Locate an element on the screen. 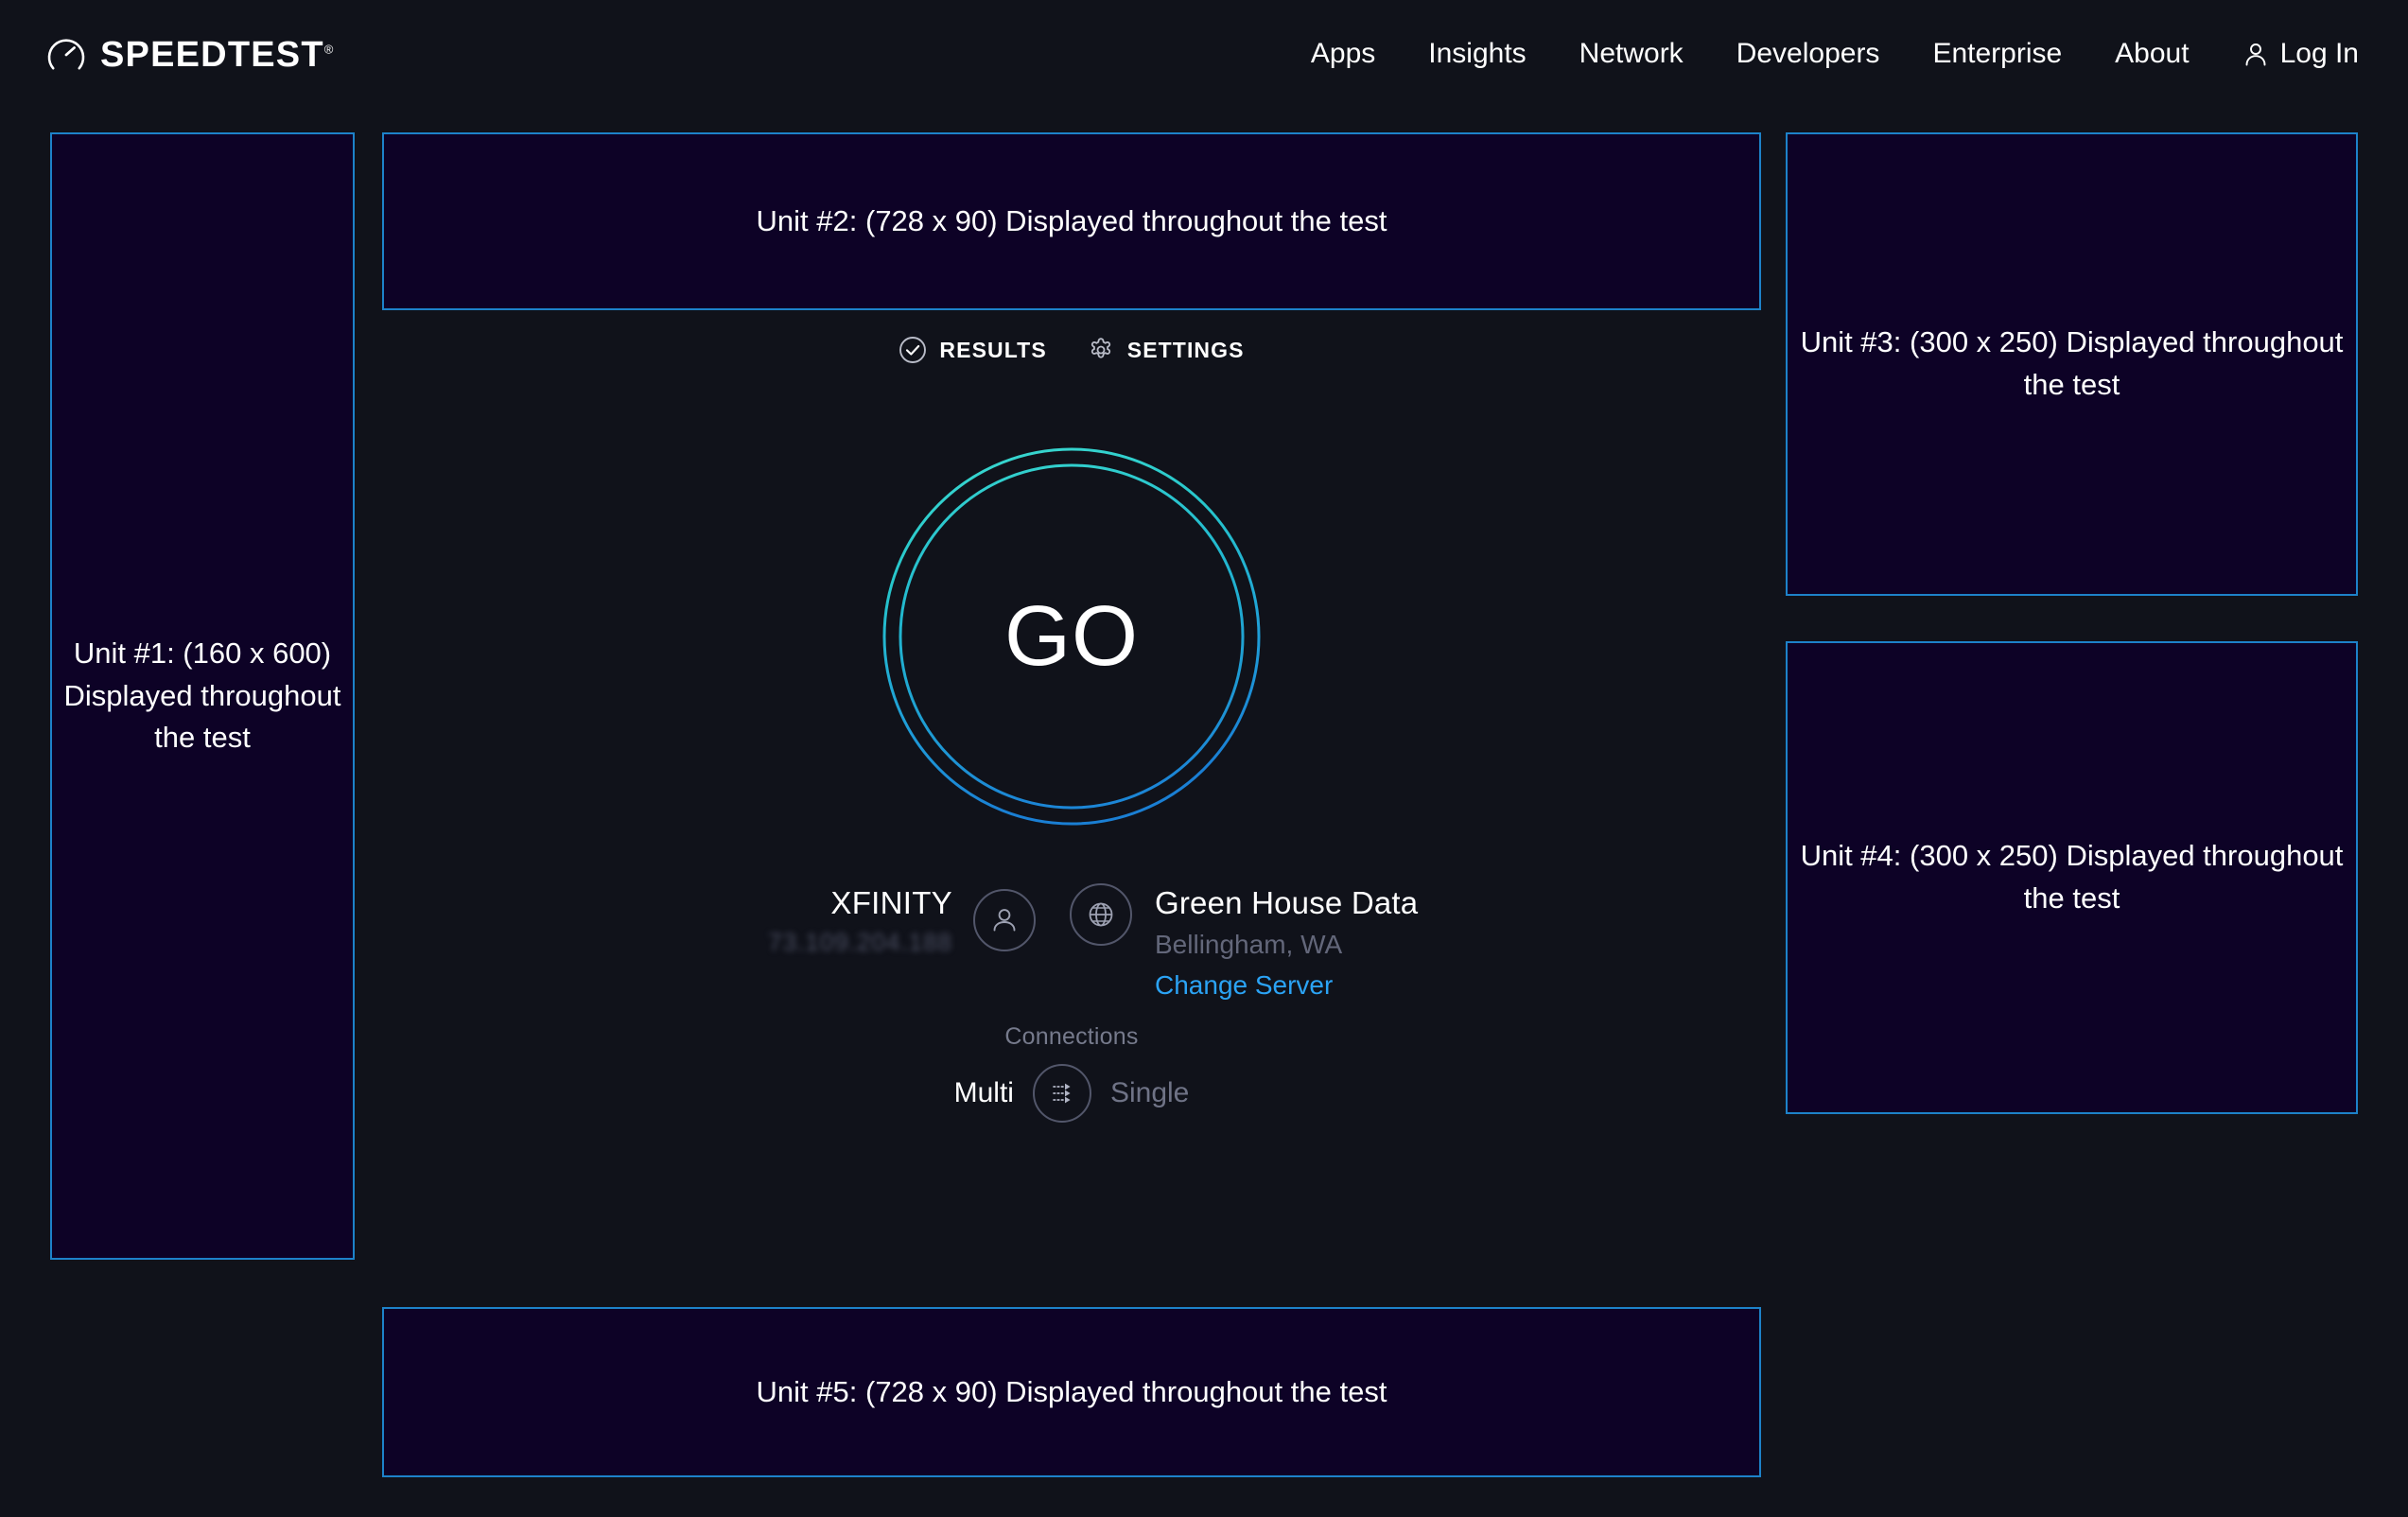  results-button: RESULTS is located at coordinates (973, 350).